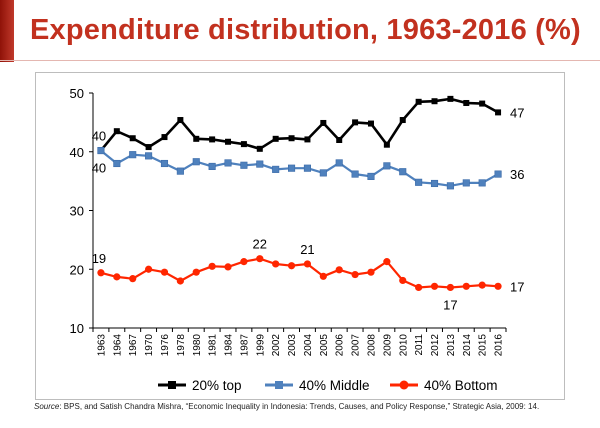 The image size is (600, 428). Describe the element at coordinates (334, 385) in the screenshot. I see `legend-label: 40% Middle` at that location.